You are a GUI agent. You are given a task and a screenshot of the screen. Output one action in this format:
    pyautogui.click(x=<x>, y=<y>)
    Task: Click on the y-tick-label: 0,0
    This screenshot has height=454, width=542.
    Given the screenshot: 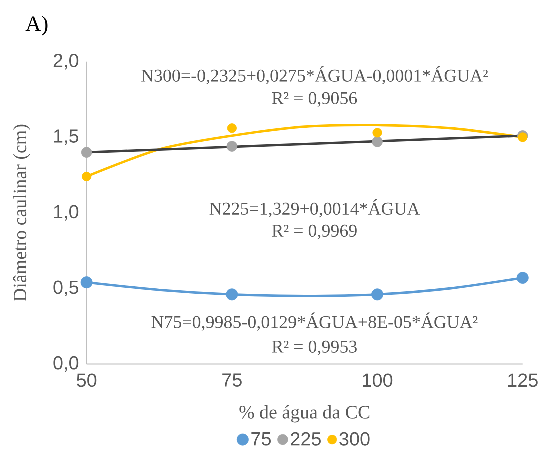 What is the action you would take?
    pyautogui.click(x=66, y=364)
    